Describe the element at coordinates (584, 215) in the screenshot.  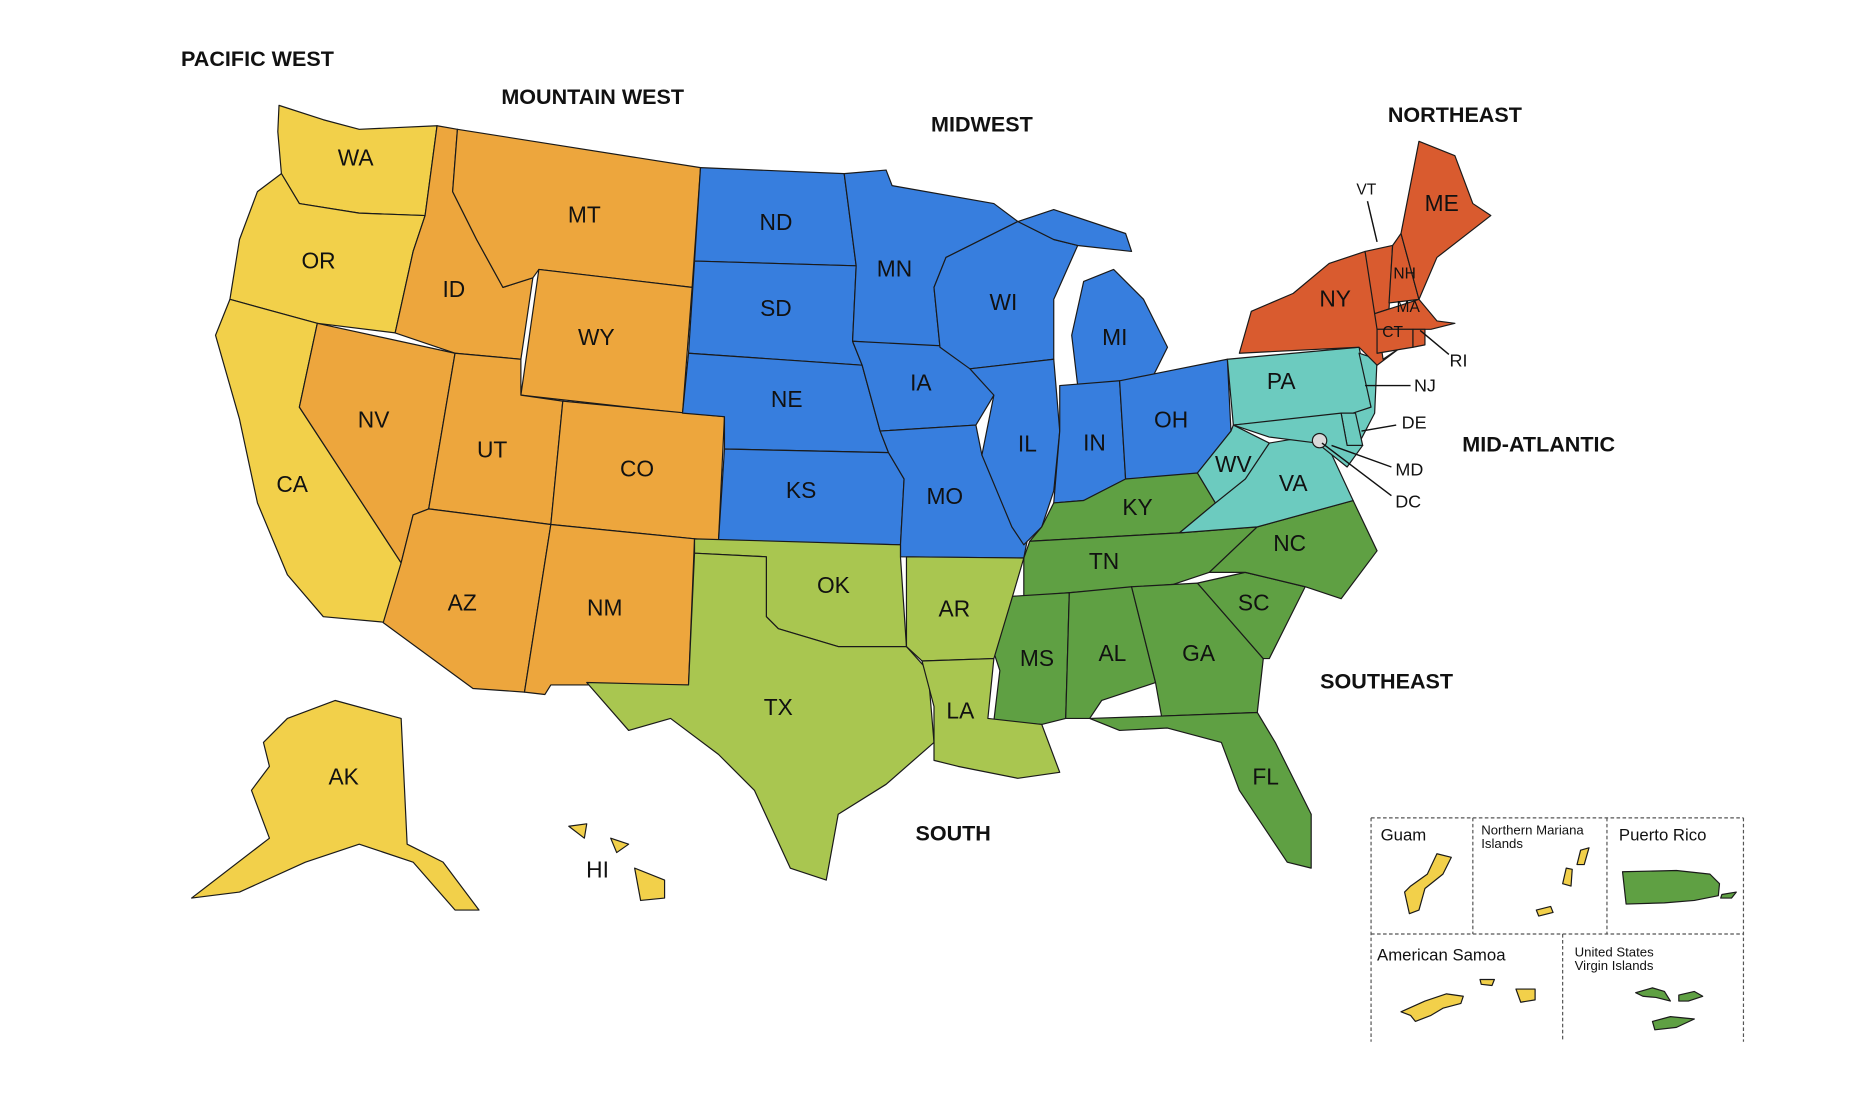
I see `state-label-mt: MT` at that location.